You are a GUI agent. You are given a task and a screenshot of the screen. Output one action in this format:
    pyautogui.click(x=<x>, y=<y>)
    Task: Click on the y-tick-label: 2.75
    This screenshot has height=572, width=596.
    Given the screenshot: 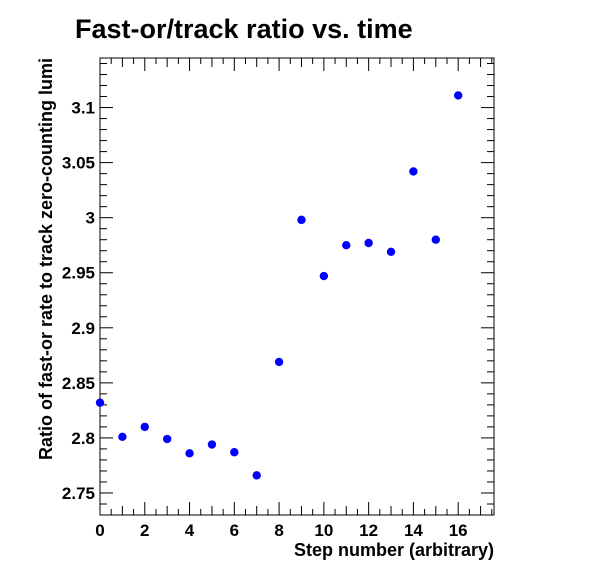 What is the action you would take?
    pyautogui.click(x=78, y=493)
    